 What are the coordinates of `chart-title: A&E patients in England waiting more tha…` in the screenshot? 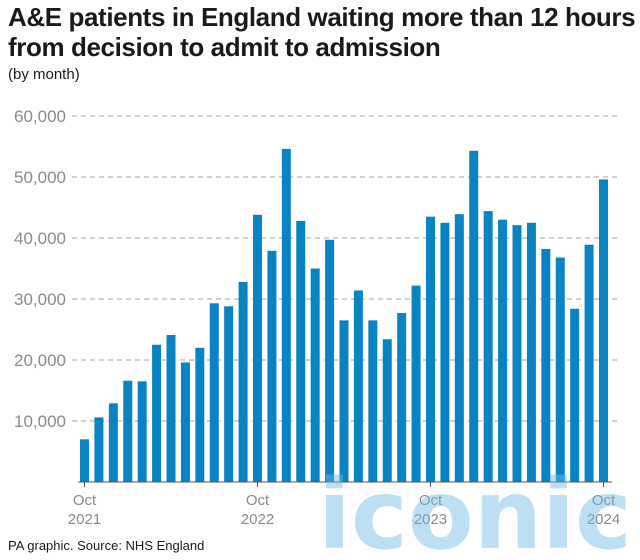 It's located at (322, 32).